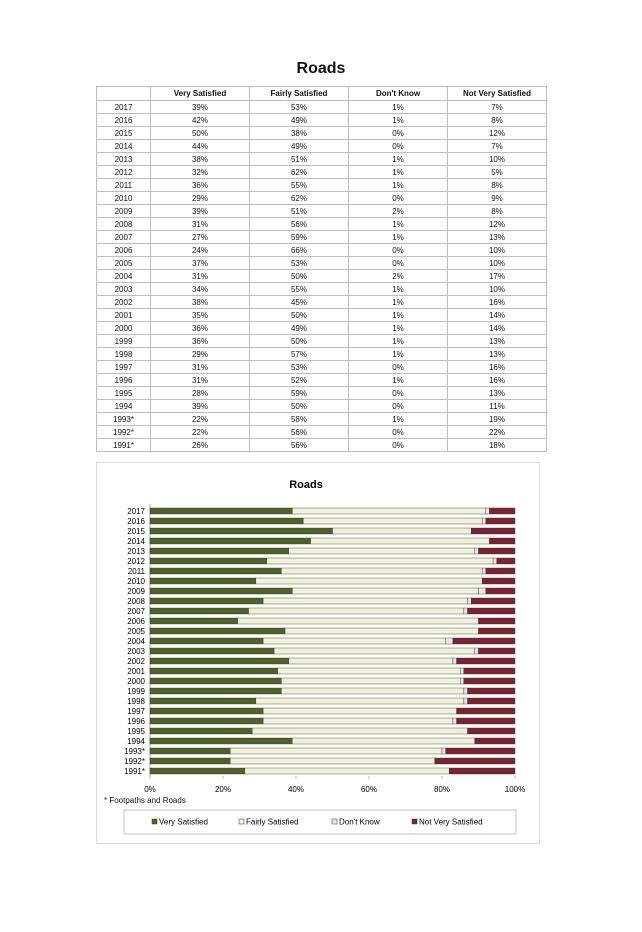 The height and width of the screenshot is (932, 642). Describe the element at coordinates (299, 250) in the screenshot. I see `table-cell: 66%` at that location.